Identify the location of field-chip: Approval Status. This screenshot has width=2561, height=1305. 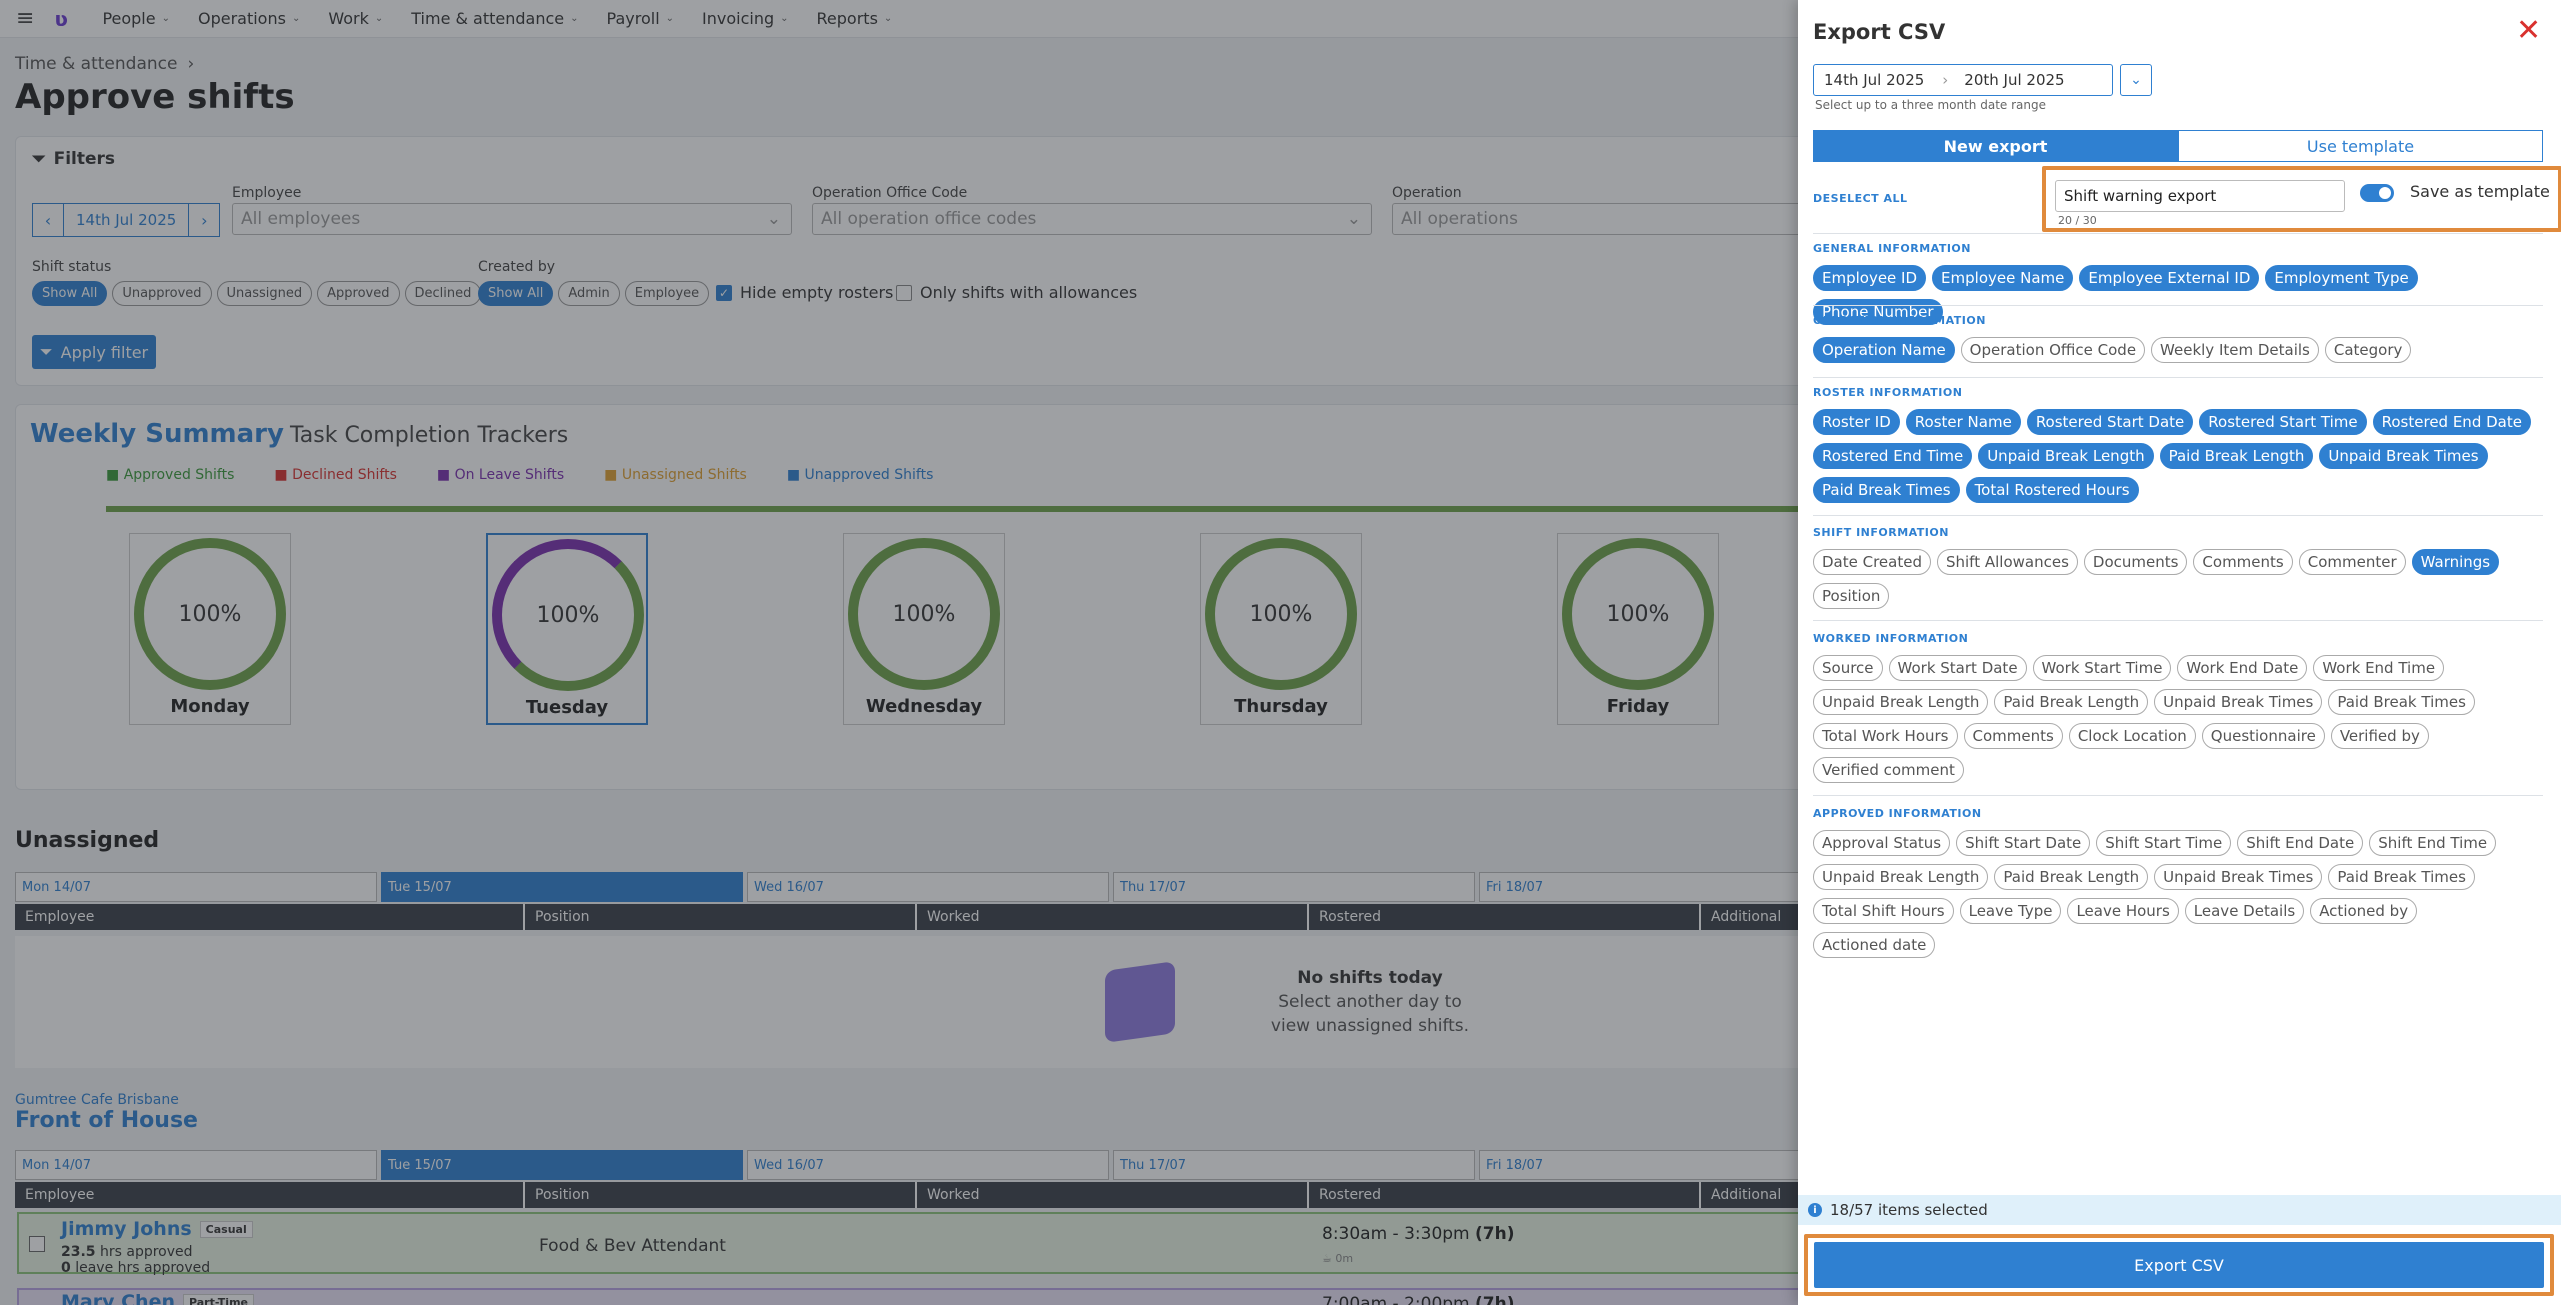
(1882, 843).